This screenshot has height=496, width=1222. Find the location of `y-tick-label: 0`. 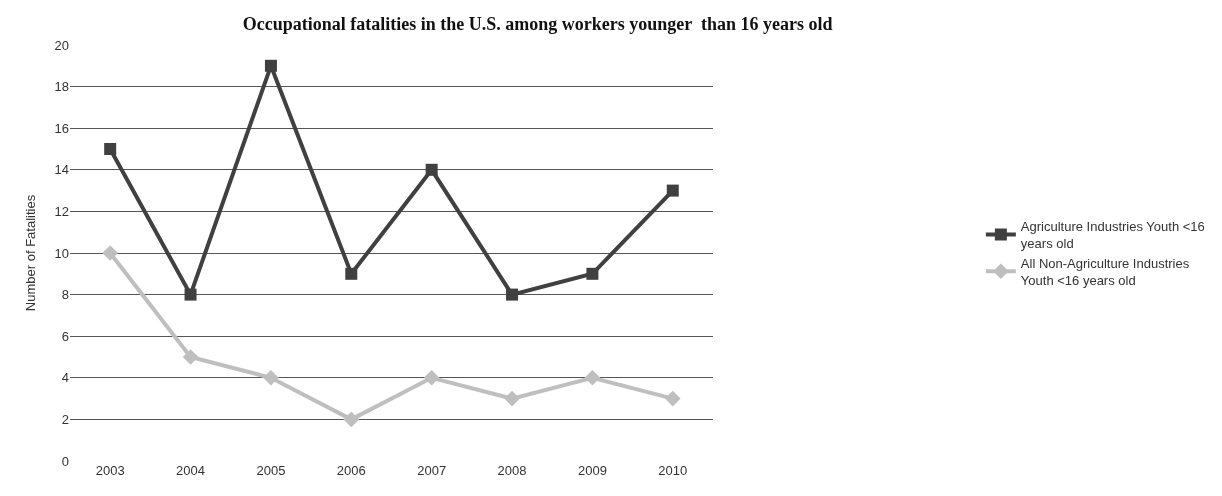

y-tick-label: 0 is located at coordinates (65, 461).